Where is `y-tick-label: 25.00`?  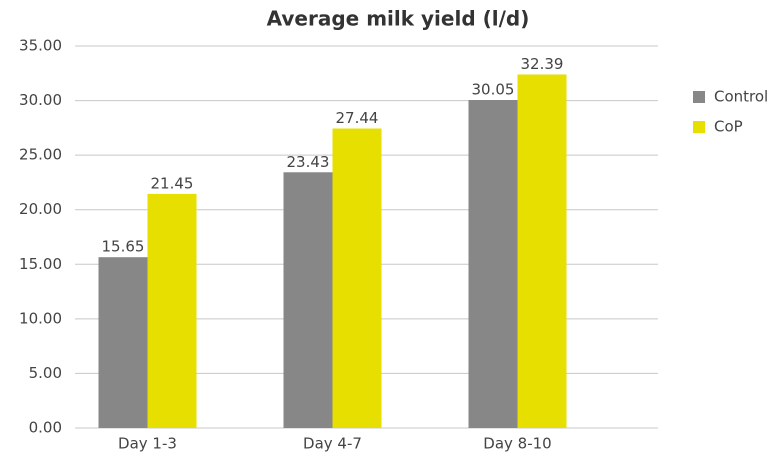
y-tick-label: 25.00 is located at coordinates (40, 155).